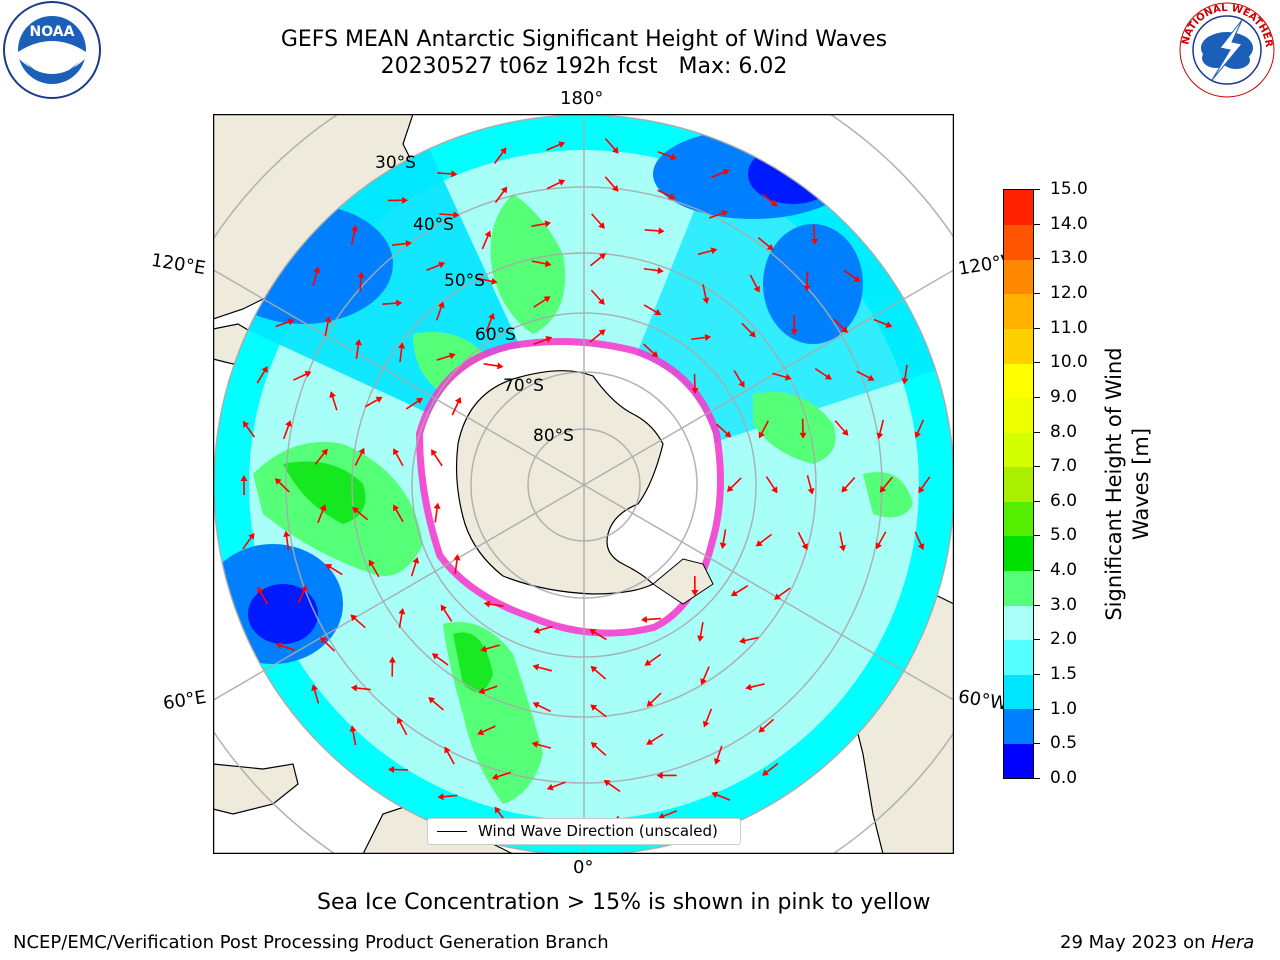 The width and height of the screenshot is (1280, 960). What do you see at coordinates (553, 436) in the screenshot?
I see `lat-label-80: 80°S` at bounding box center [553, 436].